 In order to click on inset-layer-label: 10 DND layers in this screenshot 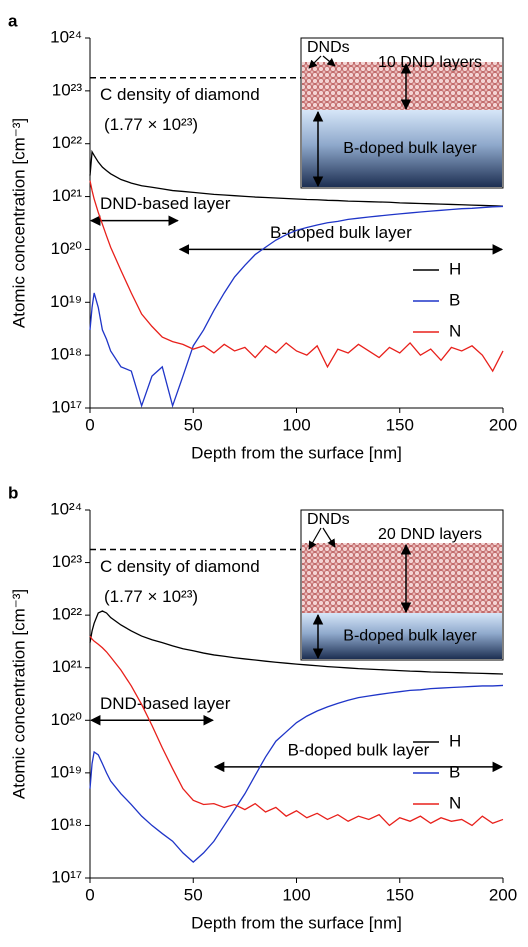, I will do `click(430, 62)`.